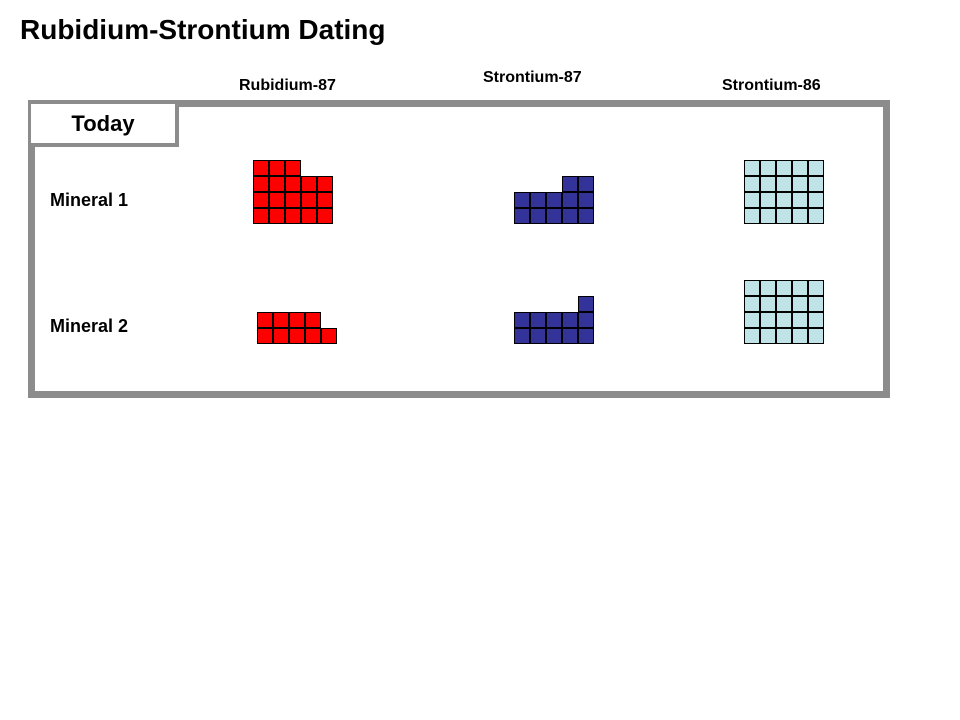 This screenshot has width=960, height=720. Describe the element at coordinates (203, 29) in the screenshot. I see `page-title: Rubidium-Strontium Dating` at that location.